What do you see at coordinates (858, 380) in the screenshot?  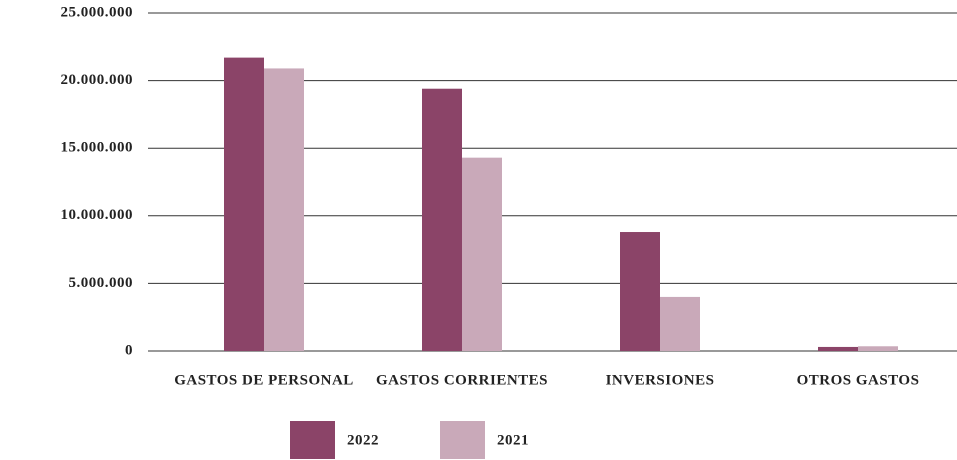 I see `x-tick-label: OTROS GASTOS` at bounding box center [858, 380].